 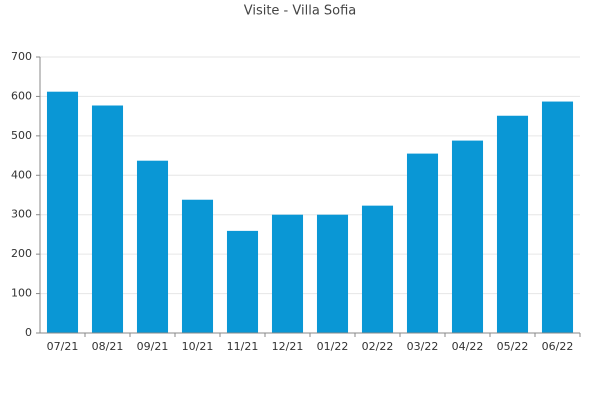 I want to click on x-tick-label: 08/21, so click(x=108, y=346).